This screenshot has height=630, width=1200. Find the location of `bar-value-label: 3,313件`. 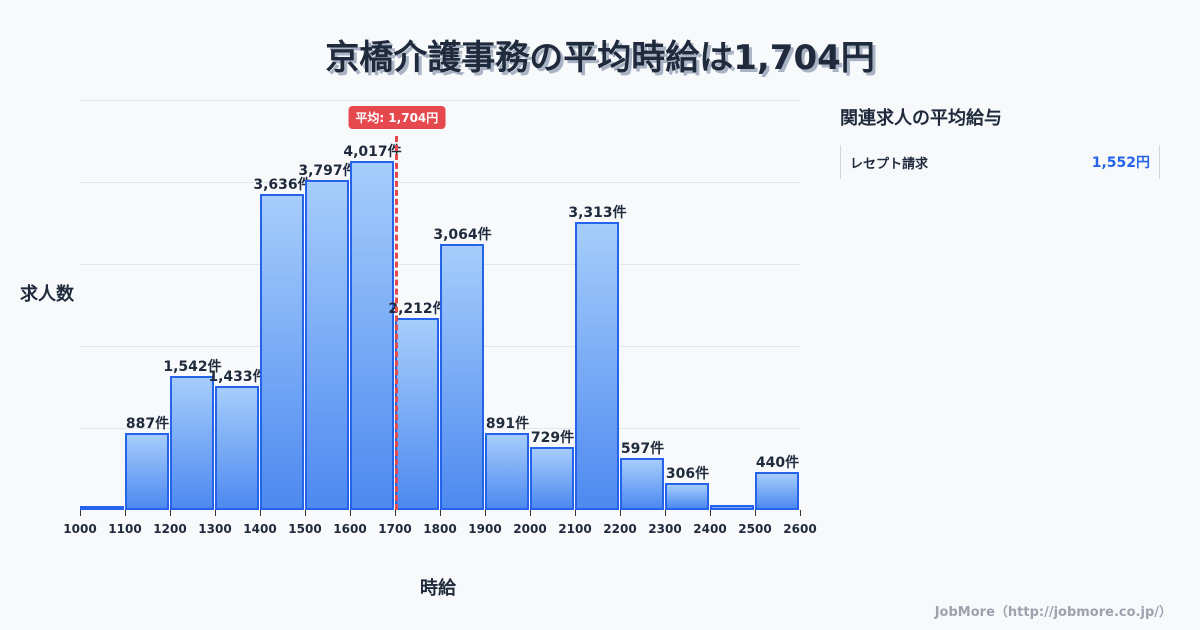

bar-value-label: 3,313件 is located at coordinates (597, 213).